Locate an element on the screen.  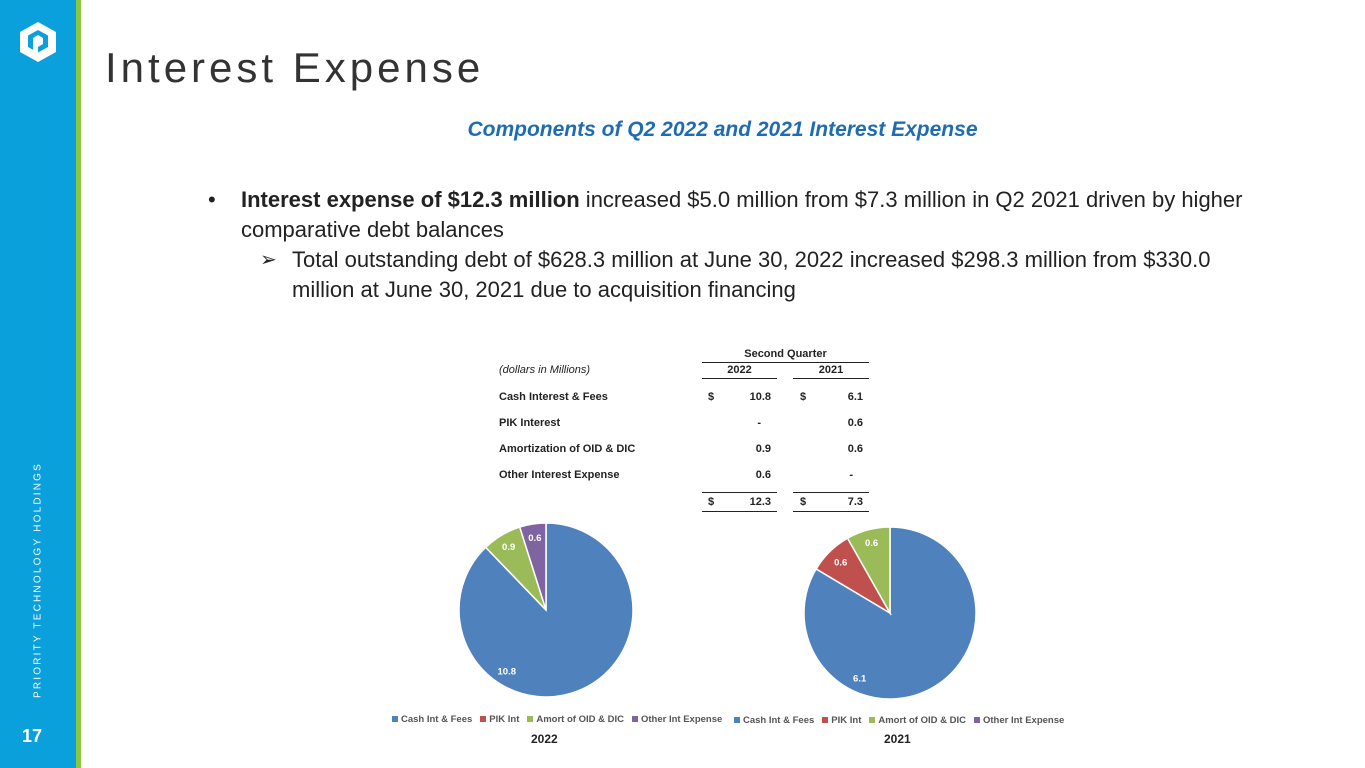
pie-slice-cash-int-fees is located at coordinates (890, 613).